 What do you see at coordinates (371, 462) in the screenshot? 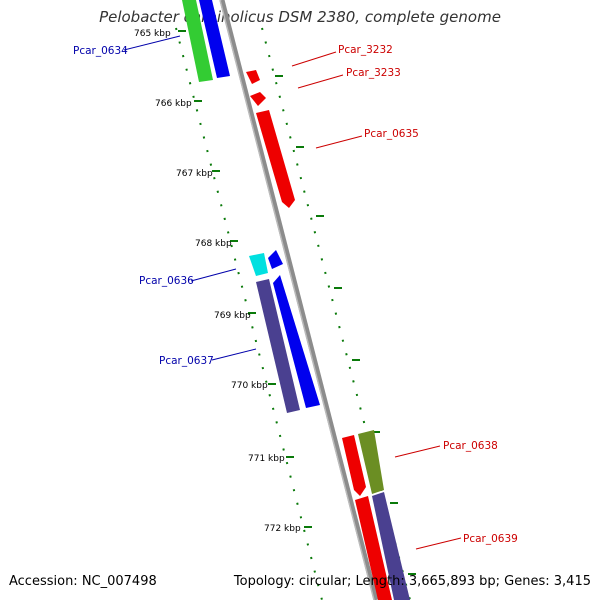
I see `gene-olive` at bounding box center [371, 462].